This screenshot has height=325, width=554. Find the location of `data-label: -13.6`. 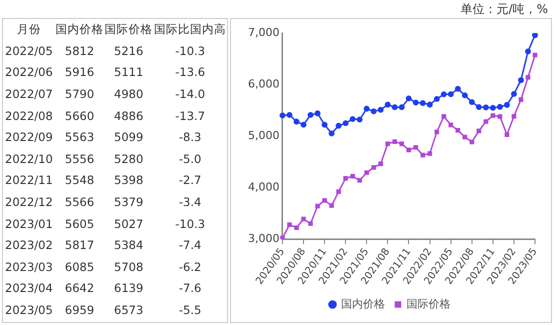

data-label: -13.6 is located at coordinates (190, 73).